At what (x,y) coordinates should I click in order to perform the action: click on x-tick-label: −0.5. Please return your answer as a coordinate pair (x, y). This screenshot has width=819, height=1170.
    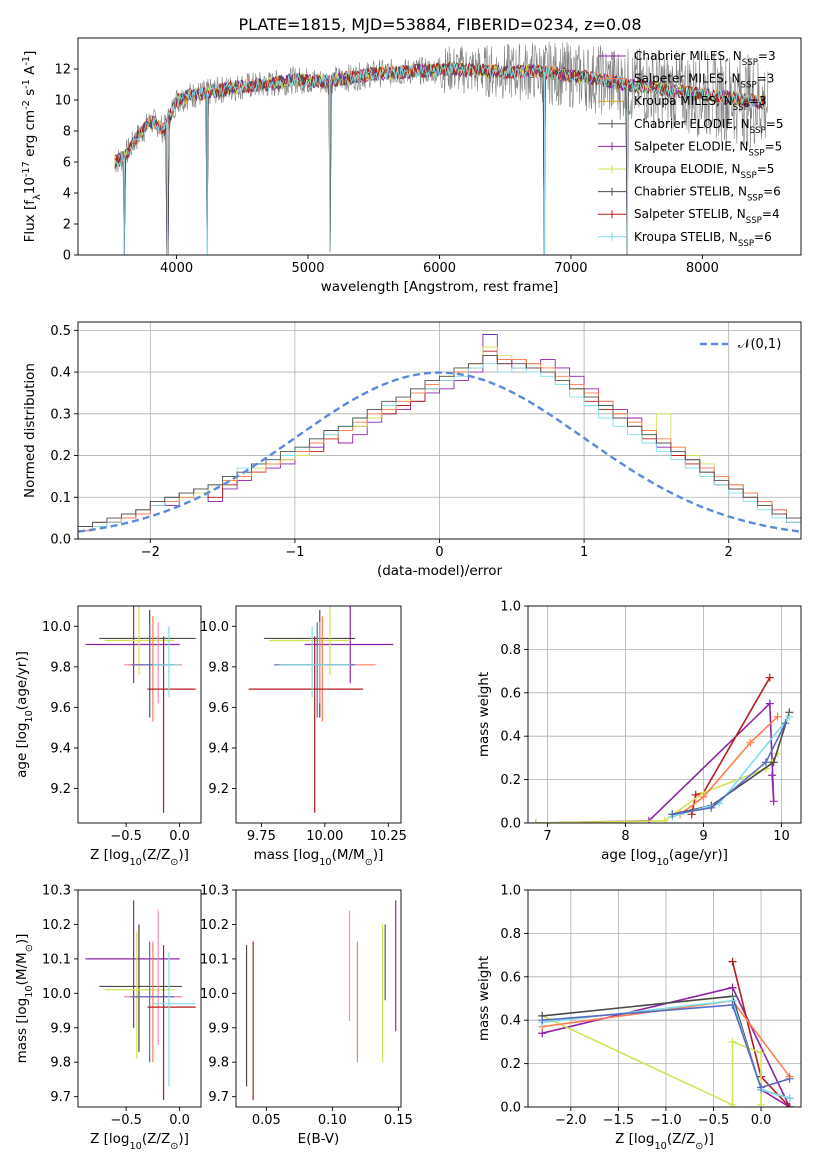
    Looking at the image, I should click on (714, 1120).